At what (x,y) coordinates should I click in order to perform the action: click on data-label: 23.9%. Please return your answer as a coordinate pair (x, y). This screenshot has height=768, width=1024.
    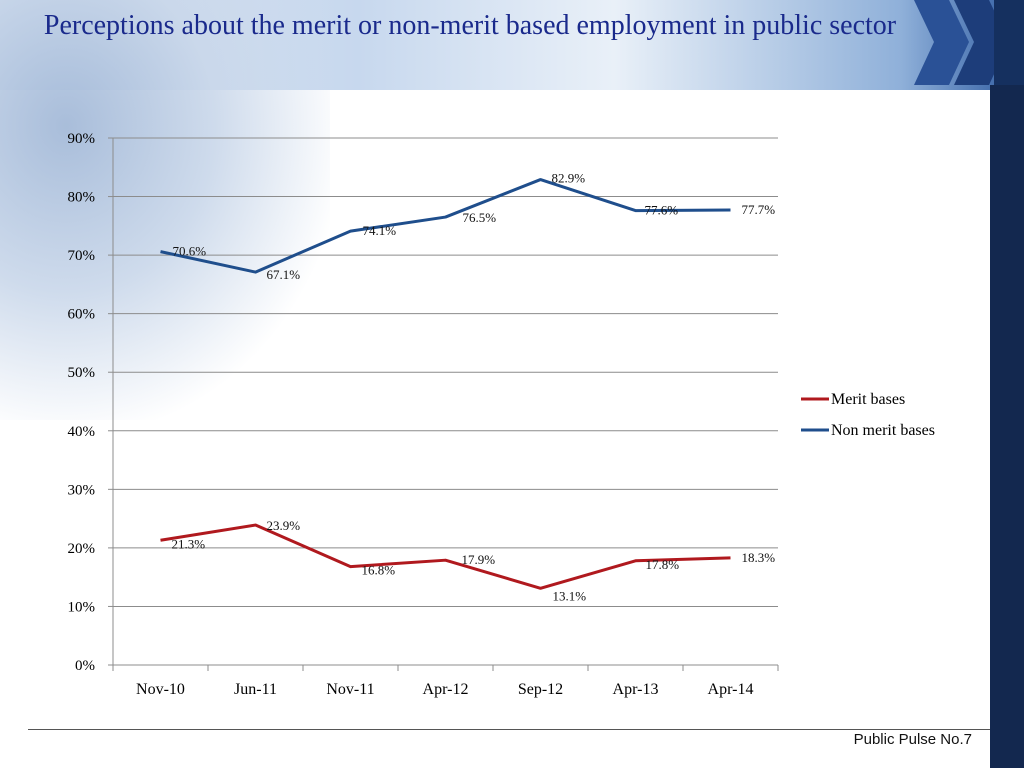
    Looking at the image, I should click on (284, 525).